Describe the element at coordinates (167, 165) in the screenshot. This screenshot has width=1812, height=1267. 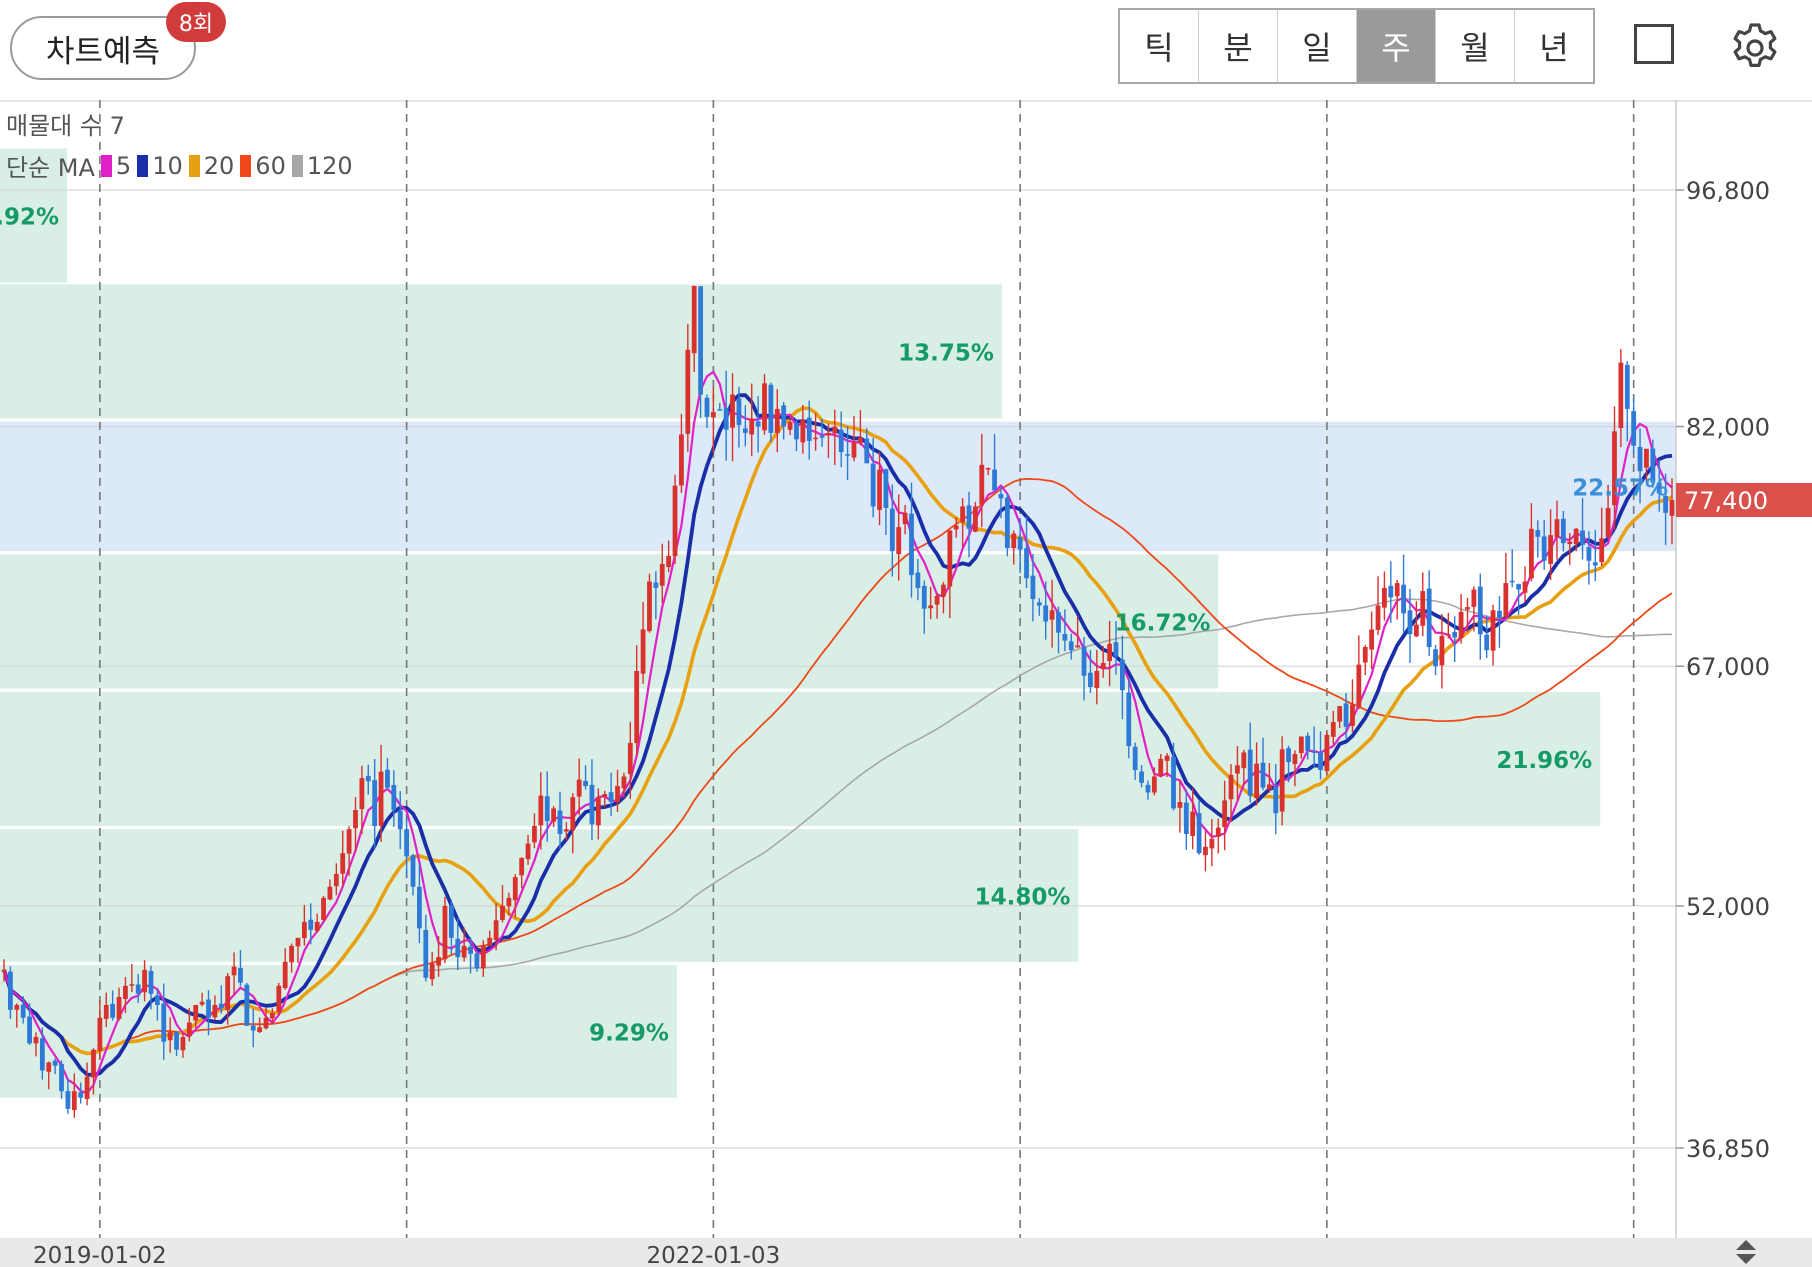
I see `ma10-label: 10` at that location.